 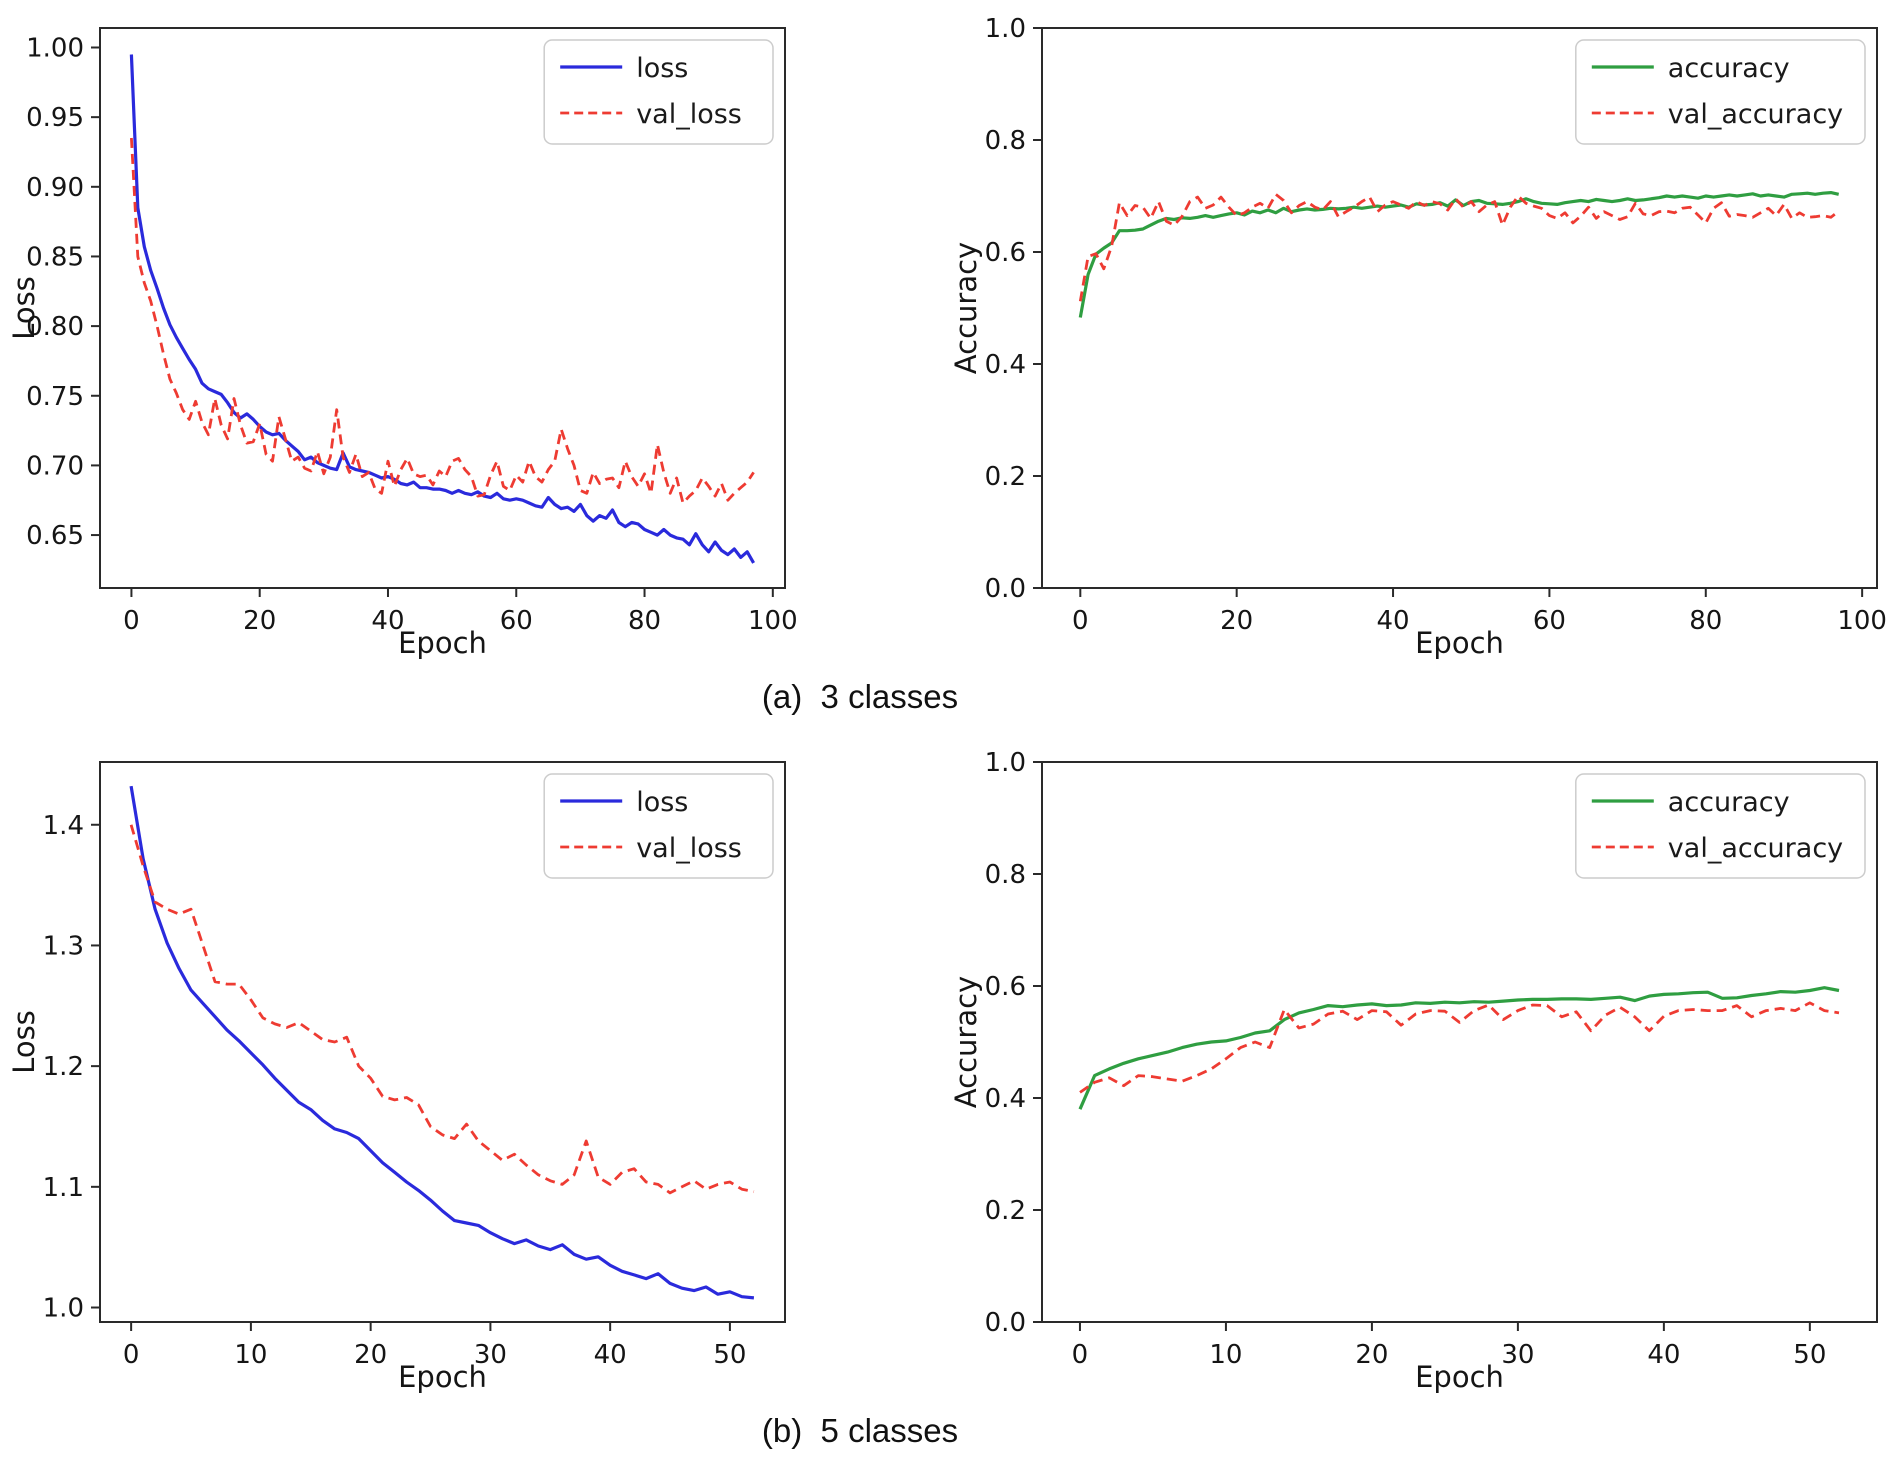 What do you see at coordinates (55, 466) in the screenshot?
I see `y-tick-label: 0.70` at bounding box center [55, 466].